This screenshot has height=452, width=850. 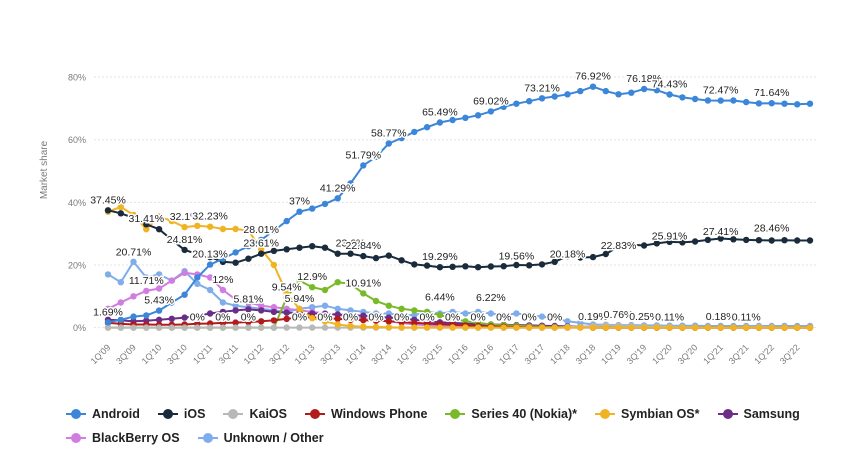 I want to click on data-label: 10.91%, so click(x=363, y=283).